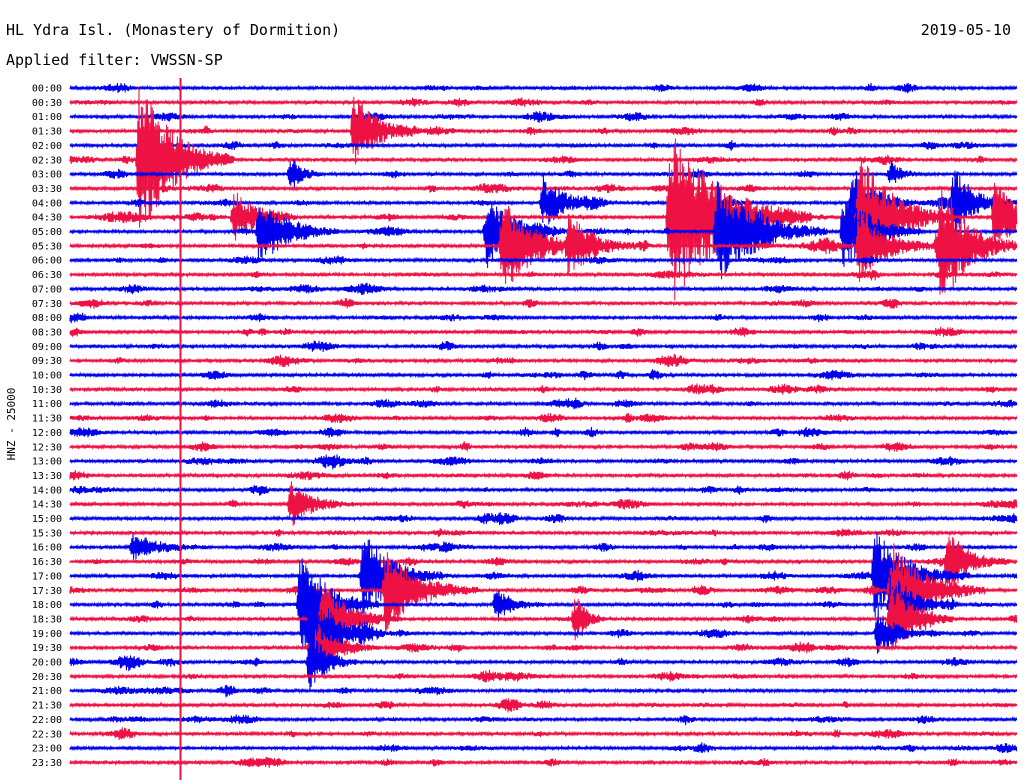  What do you see at coordinates (47, 132) in the screenshot?
I see `time-label: 01:30` at bounding box center [47, 132].